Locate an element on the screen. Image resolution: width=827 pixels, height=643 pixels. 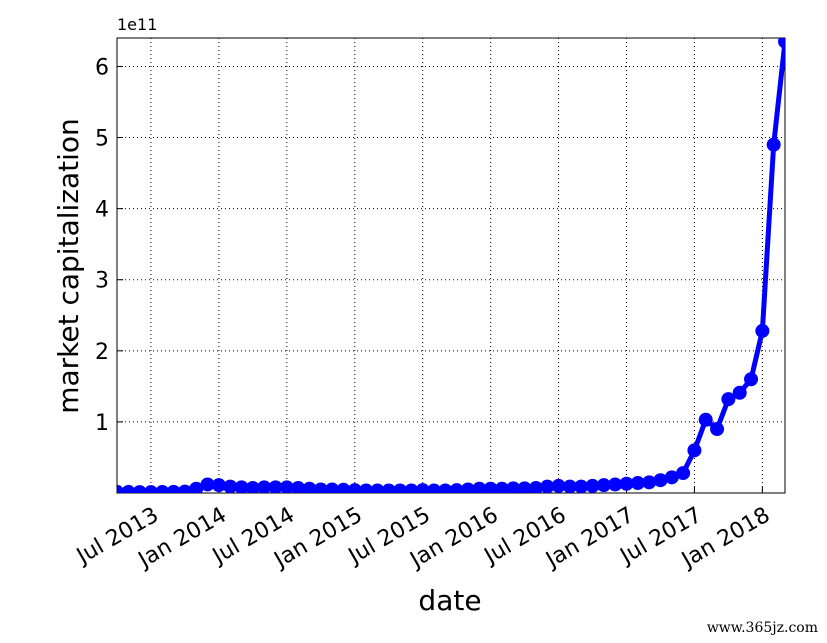
y-tick-label: 3 is located at coordinates (102, 281).